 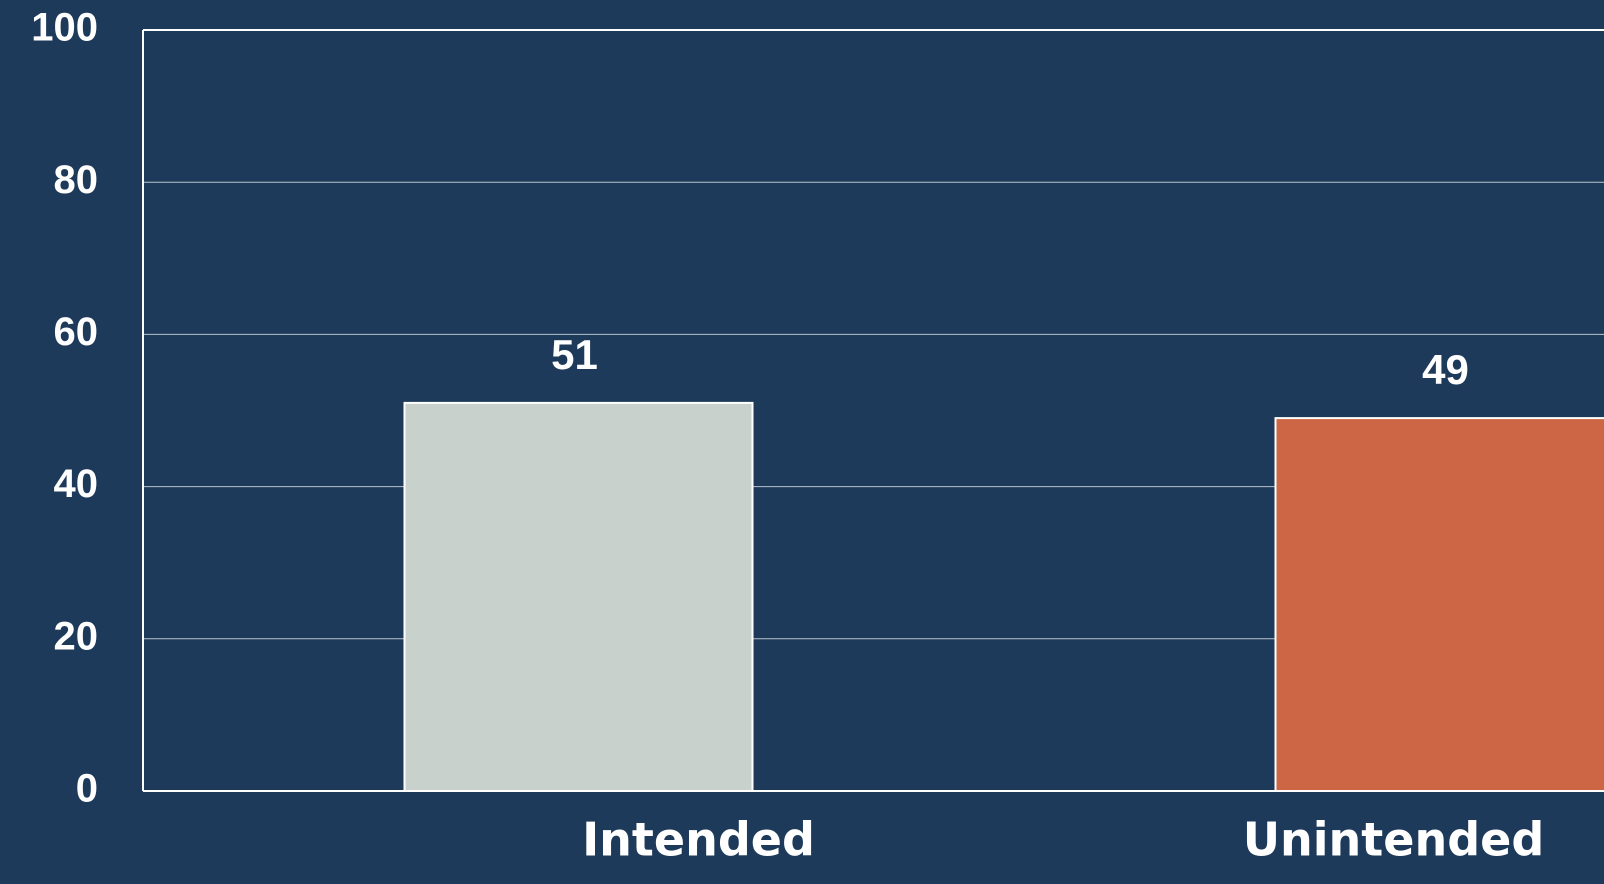 What do you see at coordinates (1445, 369) in the screenshot?
I see `data-label: 49` at bounding box center [1445, 369].